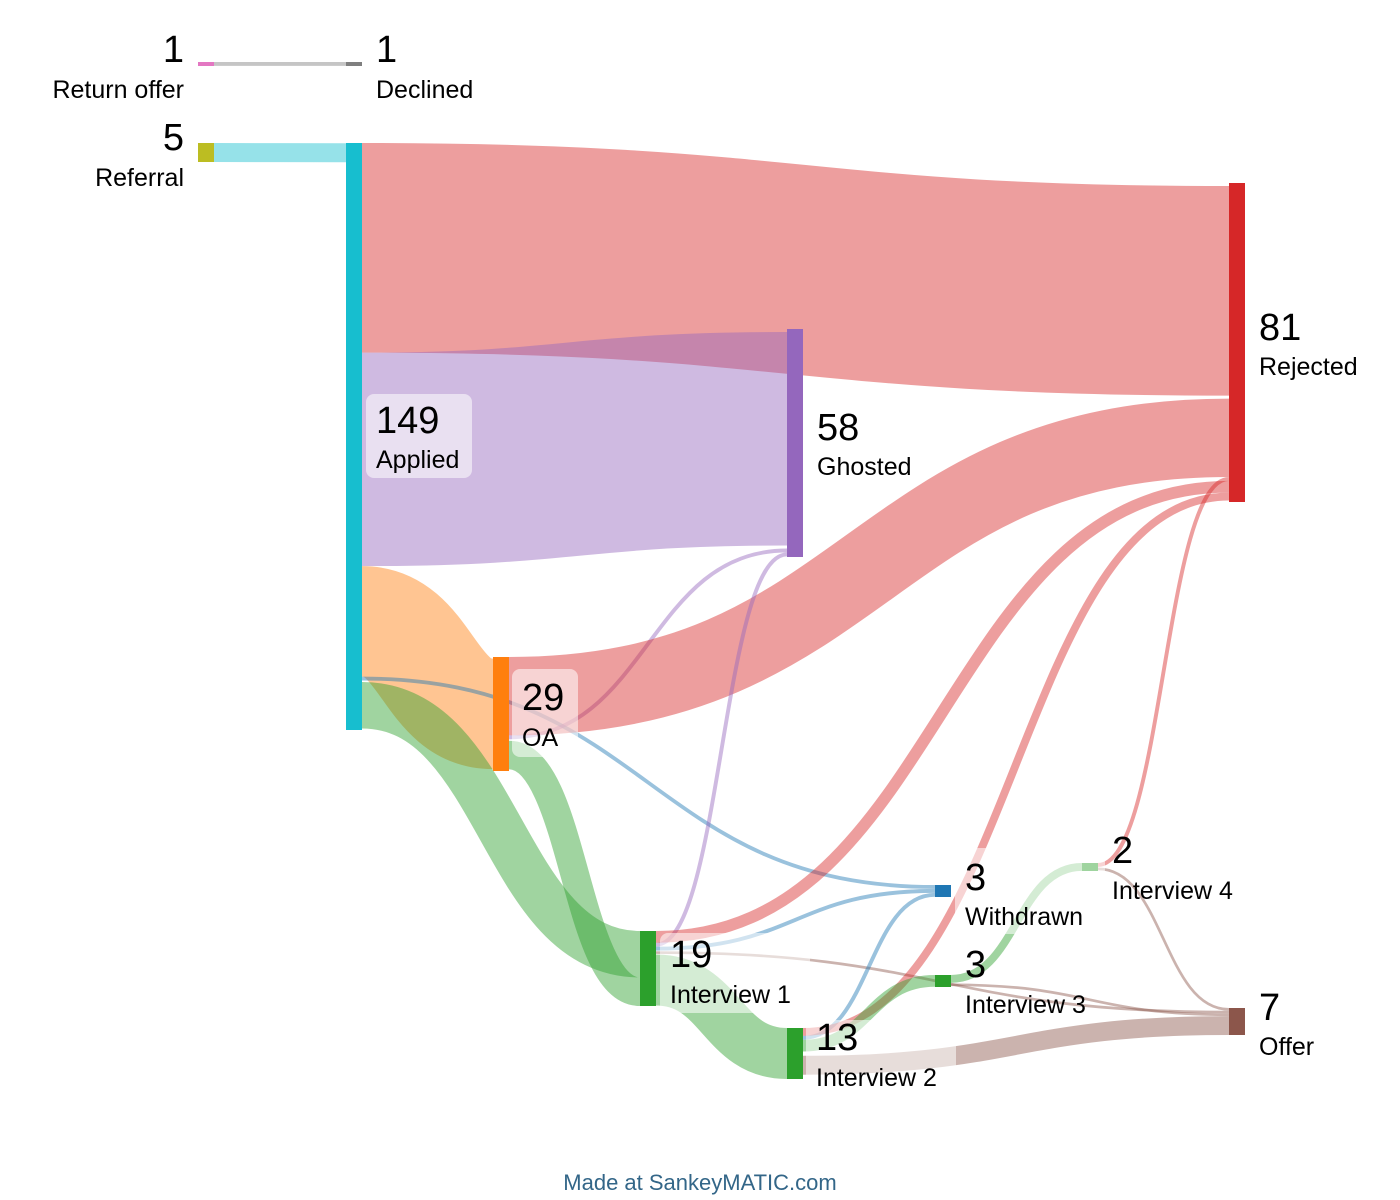 This screenshot has height=1200, width=1400. I want to click on node-value-ghosted: 58, so click(838, 428).